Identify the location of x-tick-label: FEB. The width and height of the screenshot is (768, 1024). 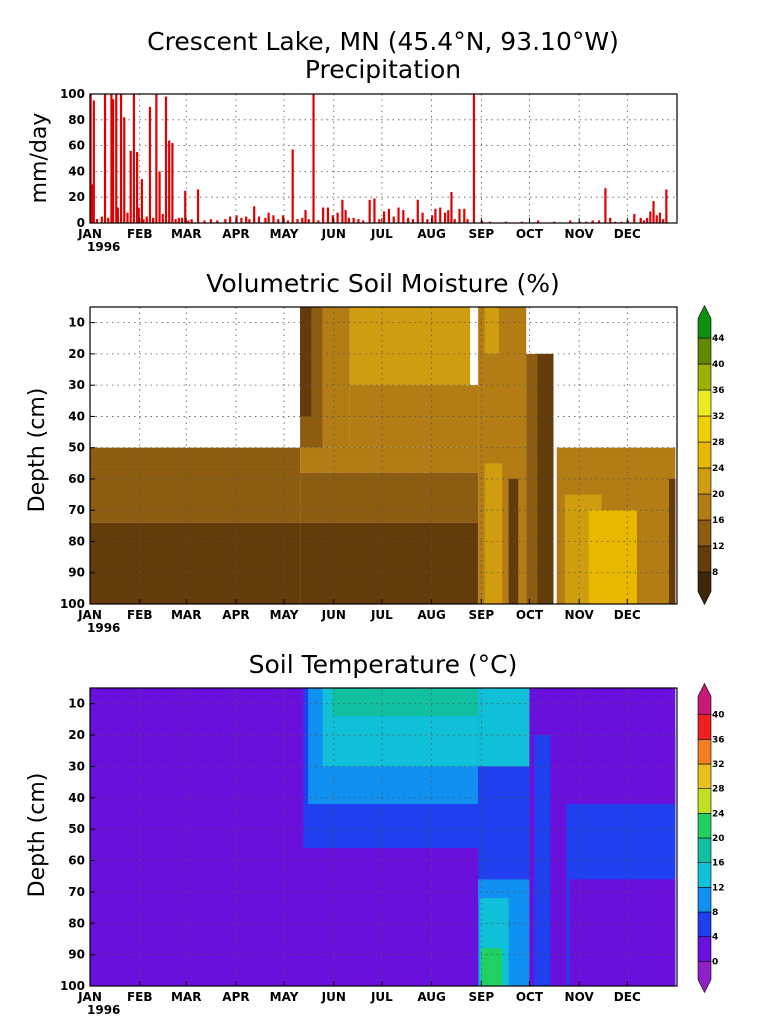
(140, 234).